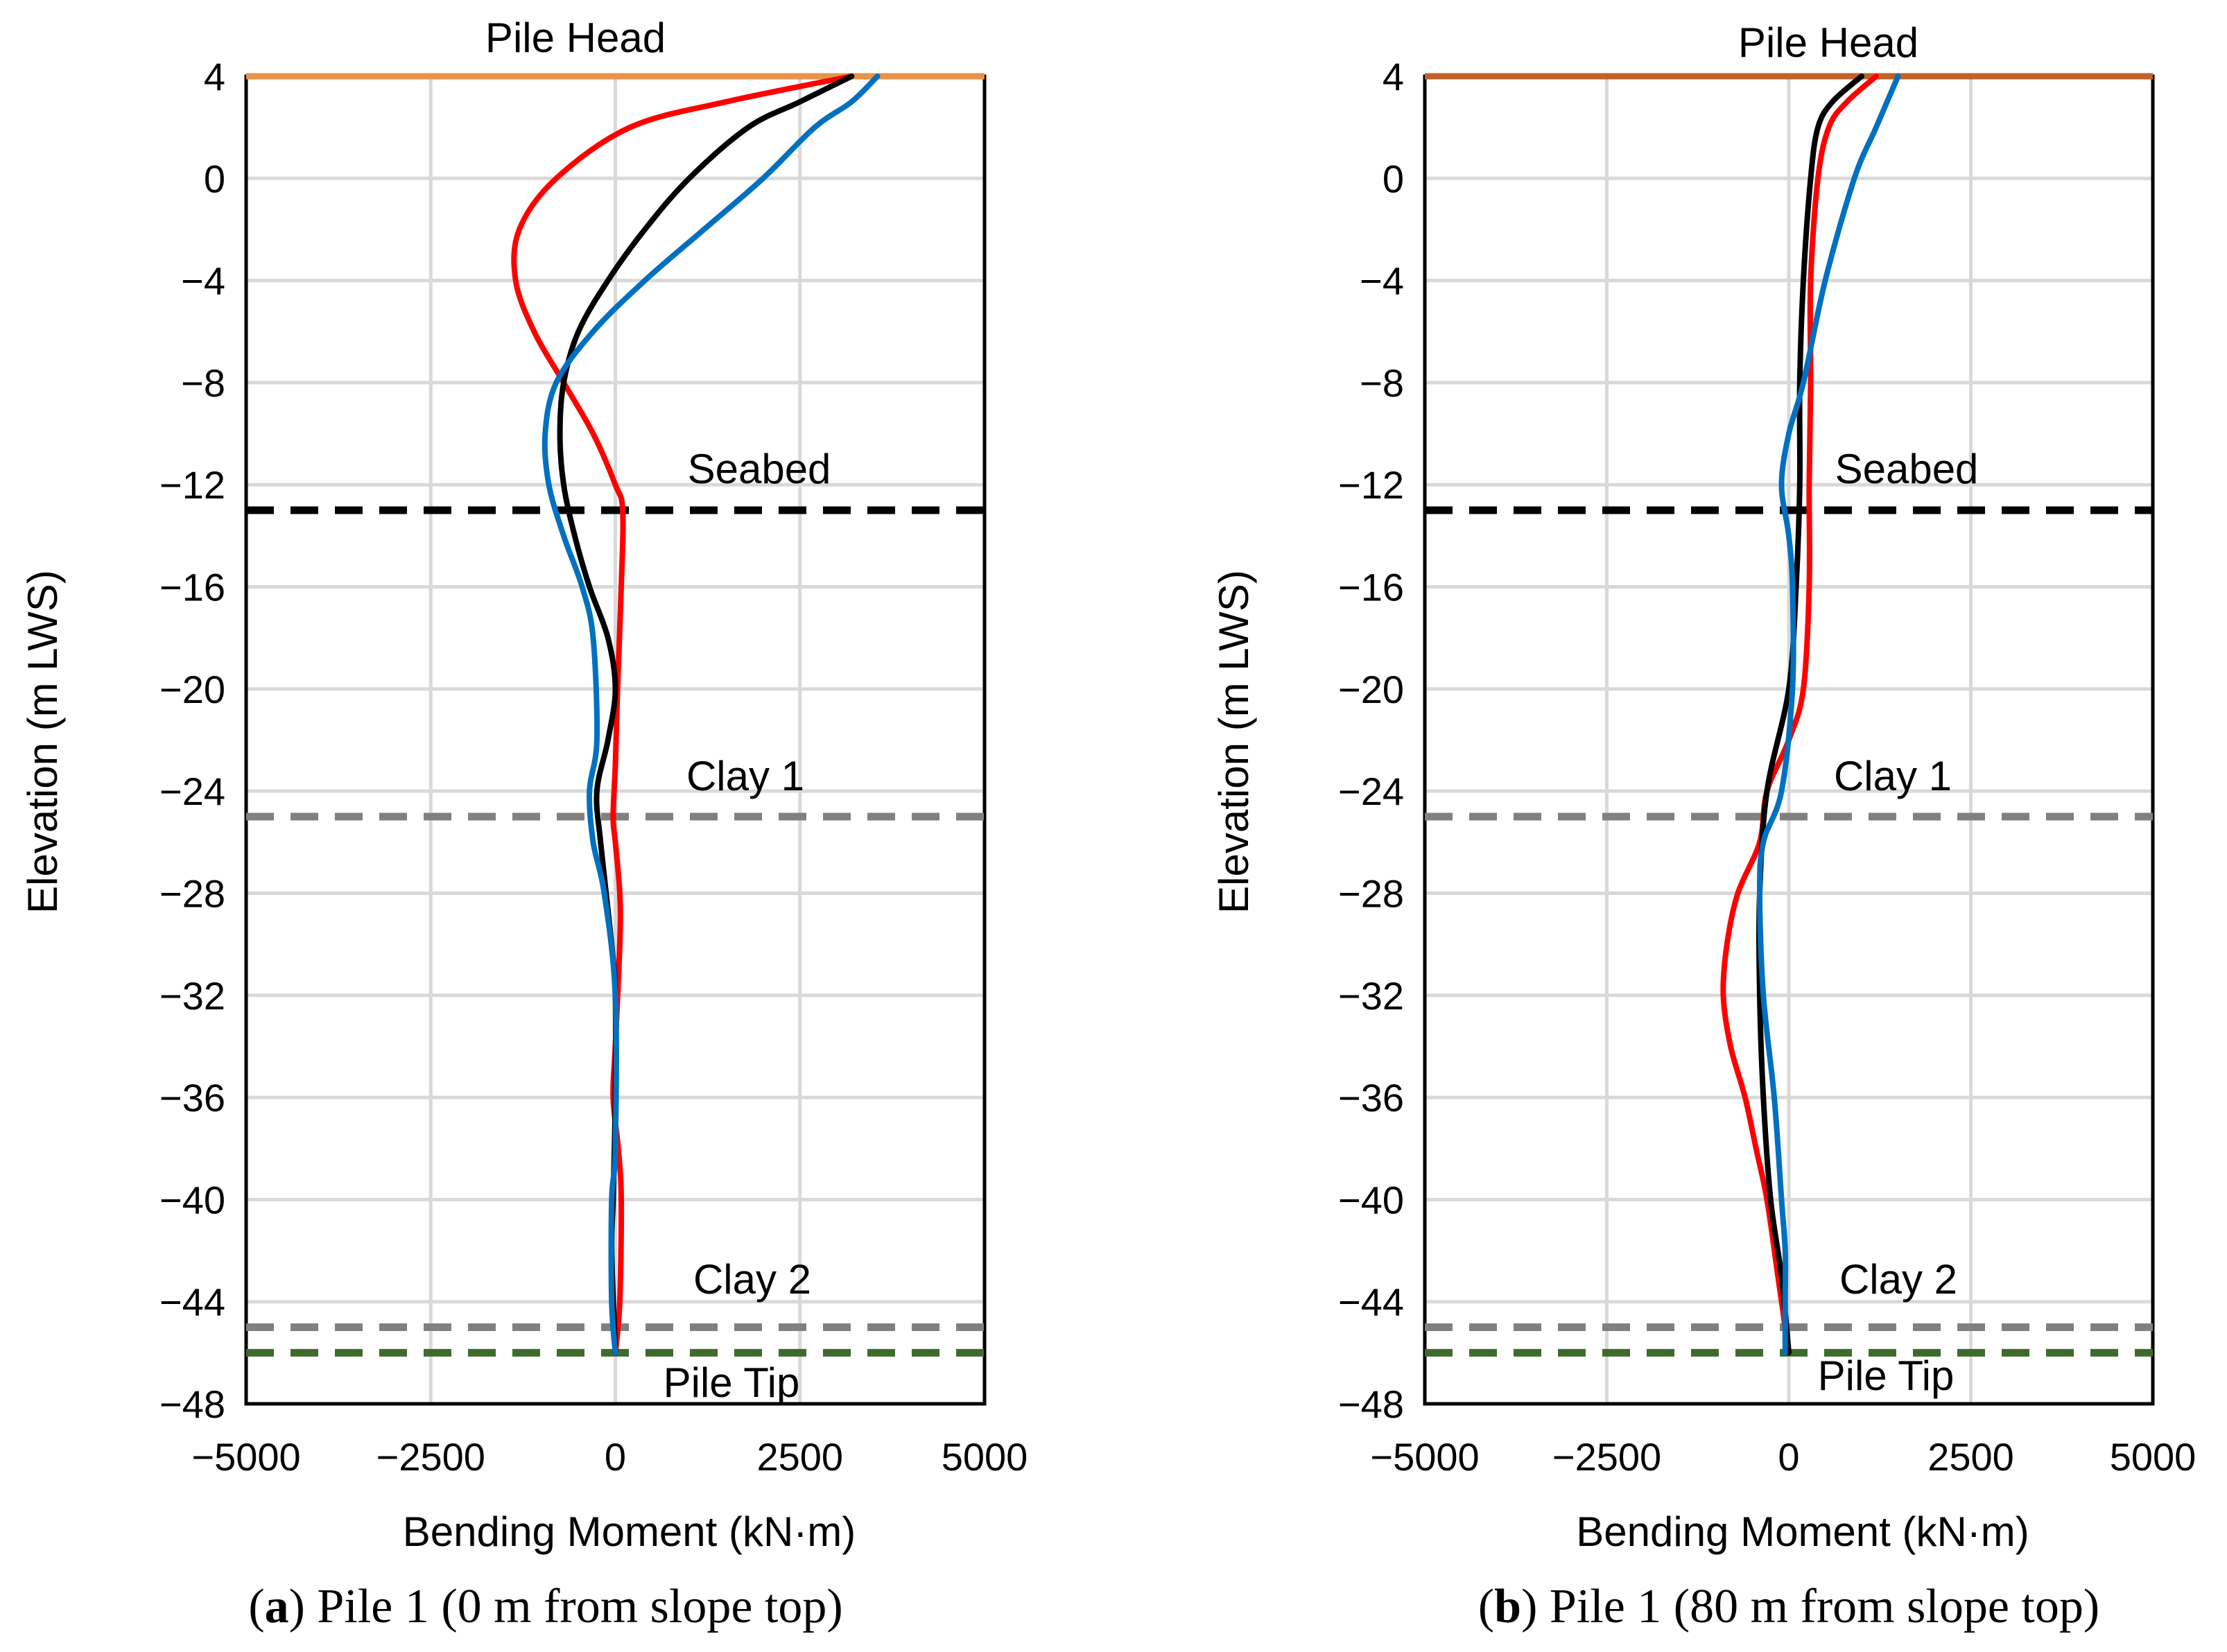  Describe the element at coordinates (277, 1606) in the screenshot. I see `caption-letter: a` at that location.